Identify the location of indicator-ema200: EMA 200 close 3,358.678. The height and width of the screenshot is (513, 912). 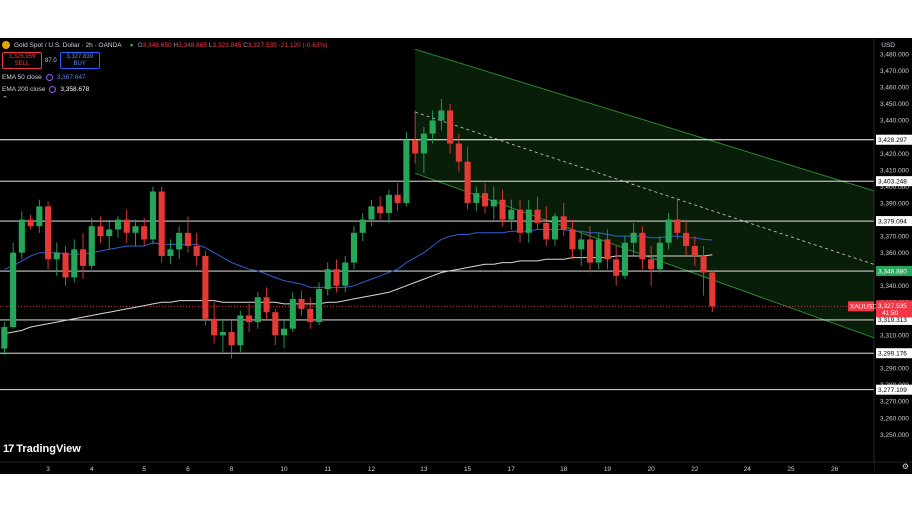
(46, 89).